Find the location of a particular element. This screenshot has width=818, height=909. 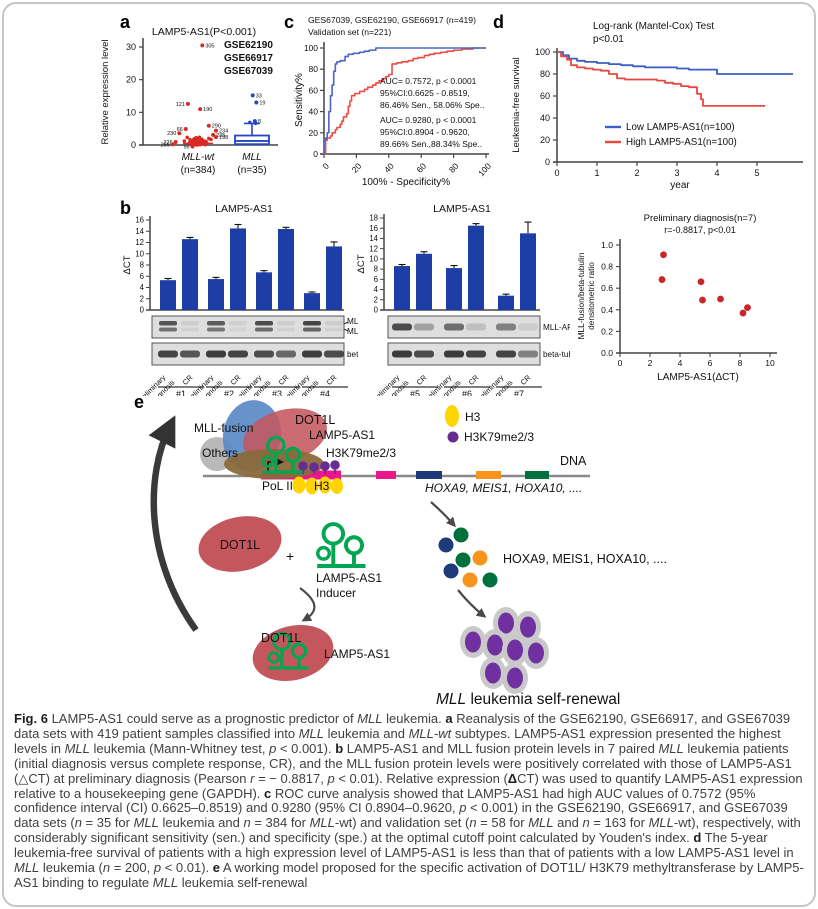

point-label: 198 is located at coordinates (223, 138).